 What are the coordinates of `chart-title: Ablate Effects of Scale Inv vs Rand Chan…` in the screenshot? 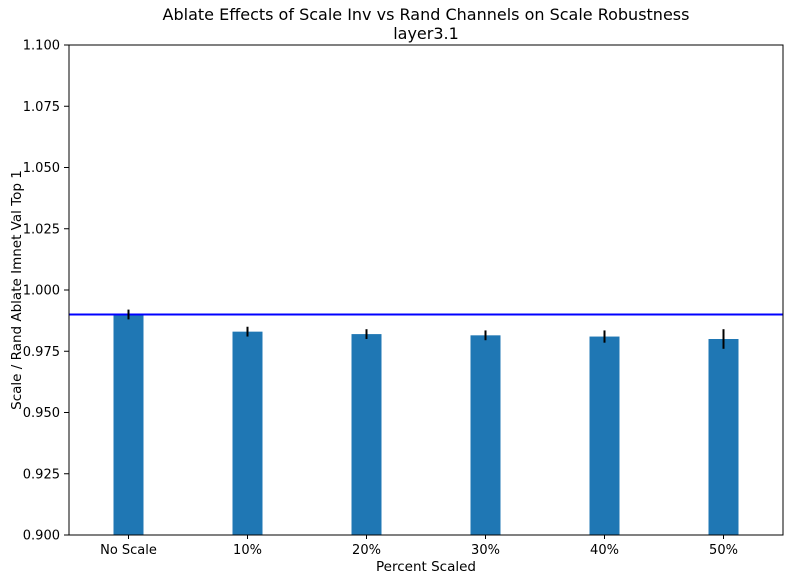 It's located at (426, 14).